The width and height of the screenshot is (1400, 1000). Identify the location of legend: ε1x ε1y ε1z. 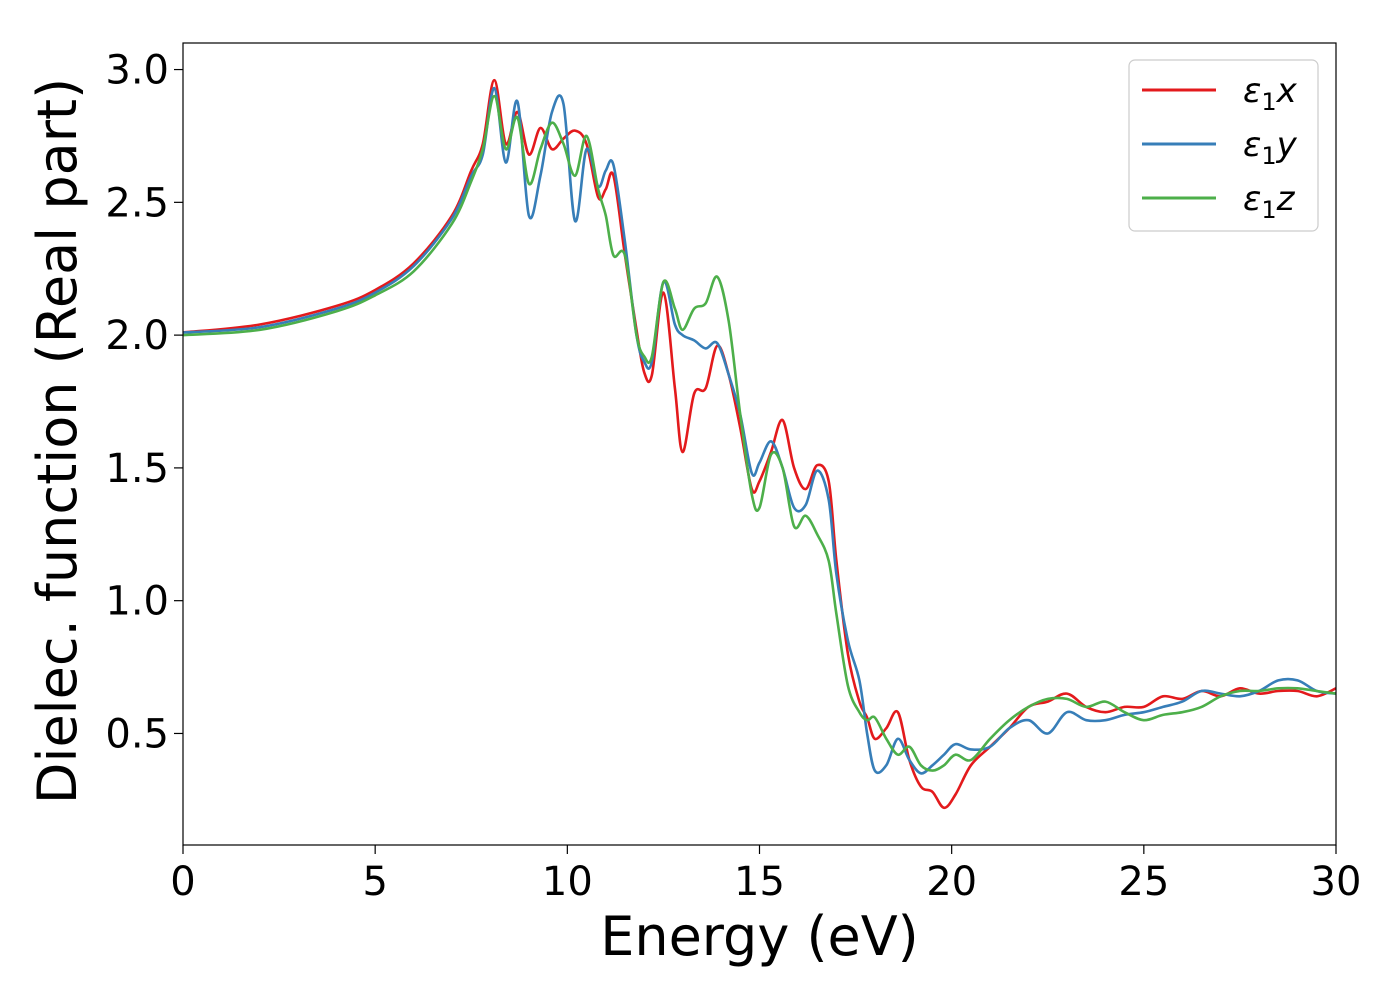
(1223, 145).